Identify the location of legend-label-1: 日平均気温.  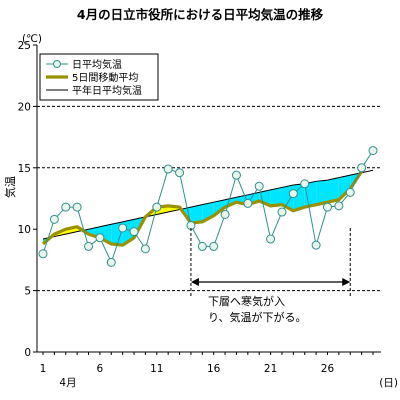
(97, 64).